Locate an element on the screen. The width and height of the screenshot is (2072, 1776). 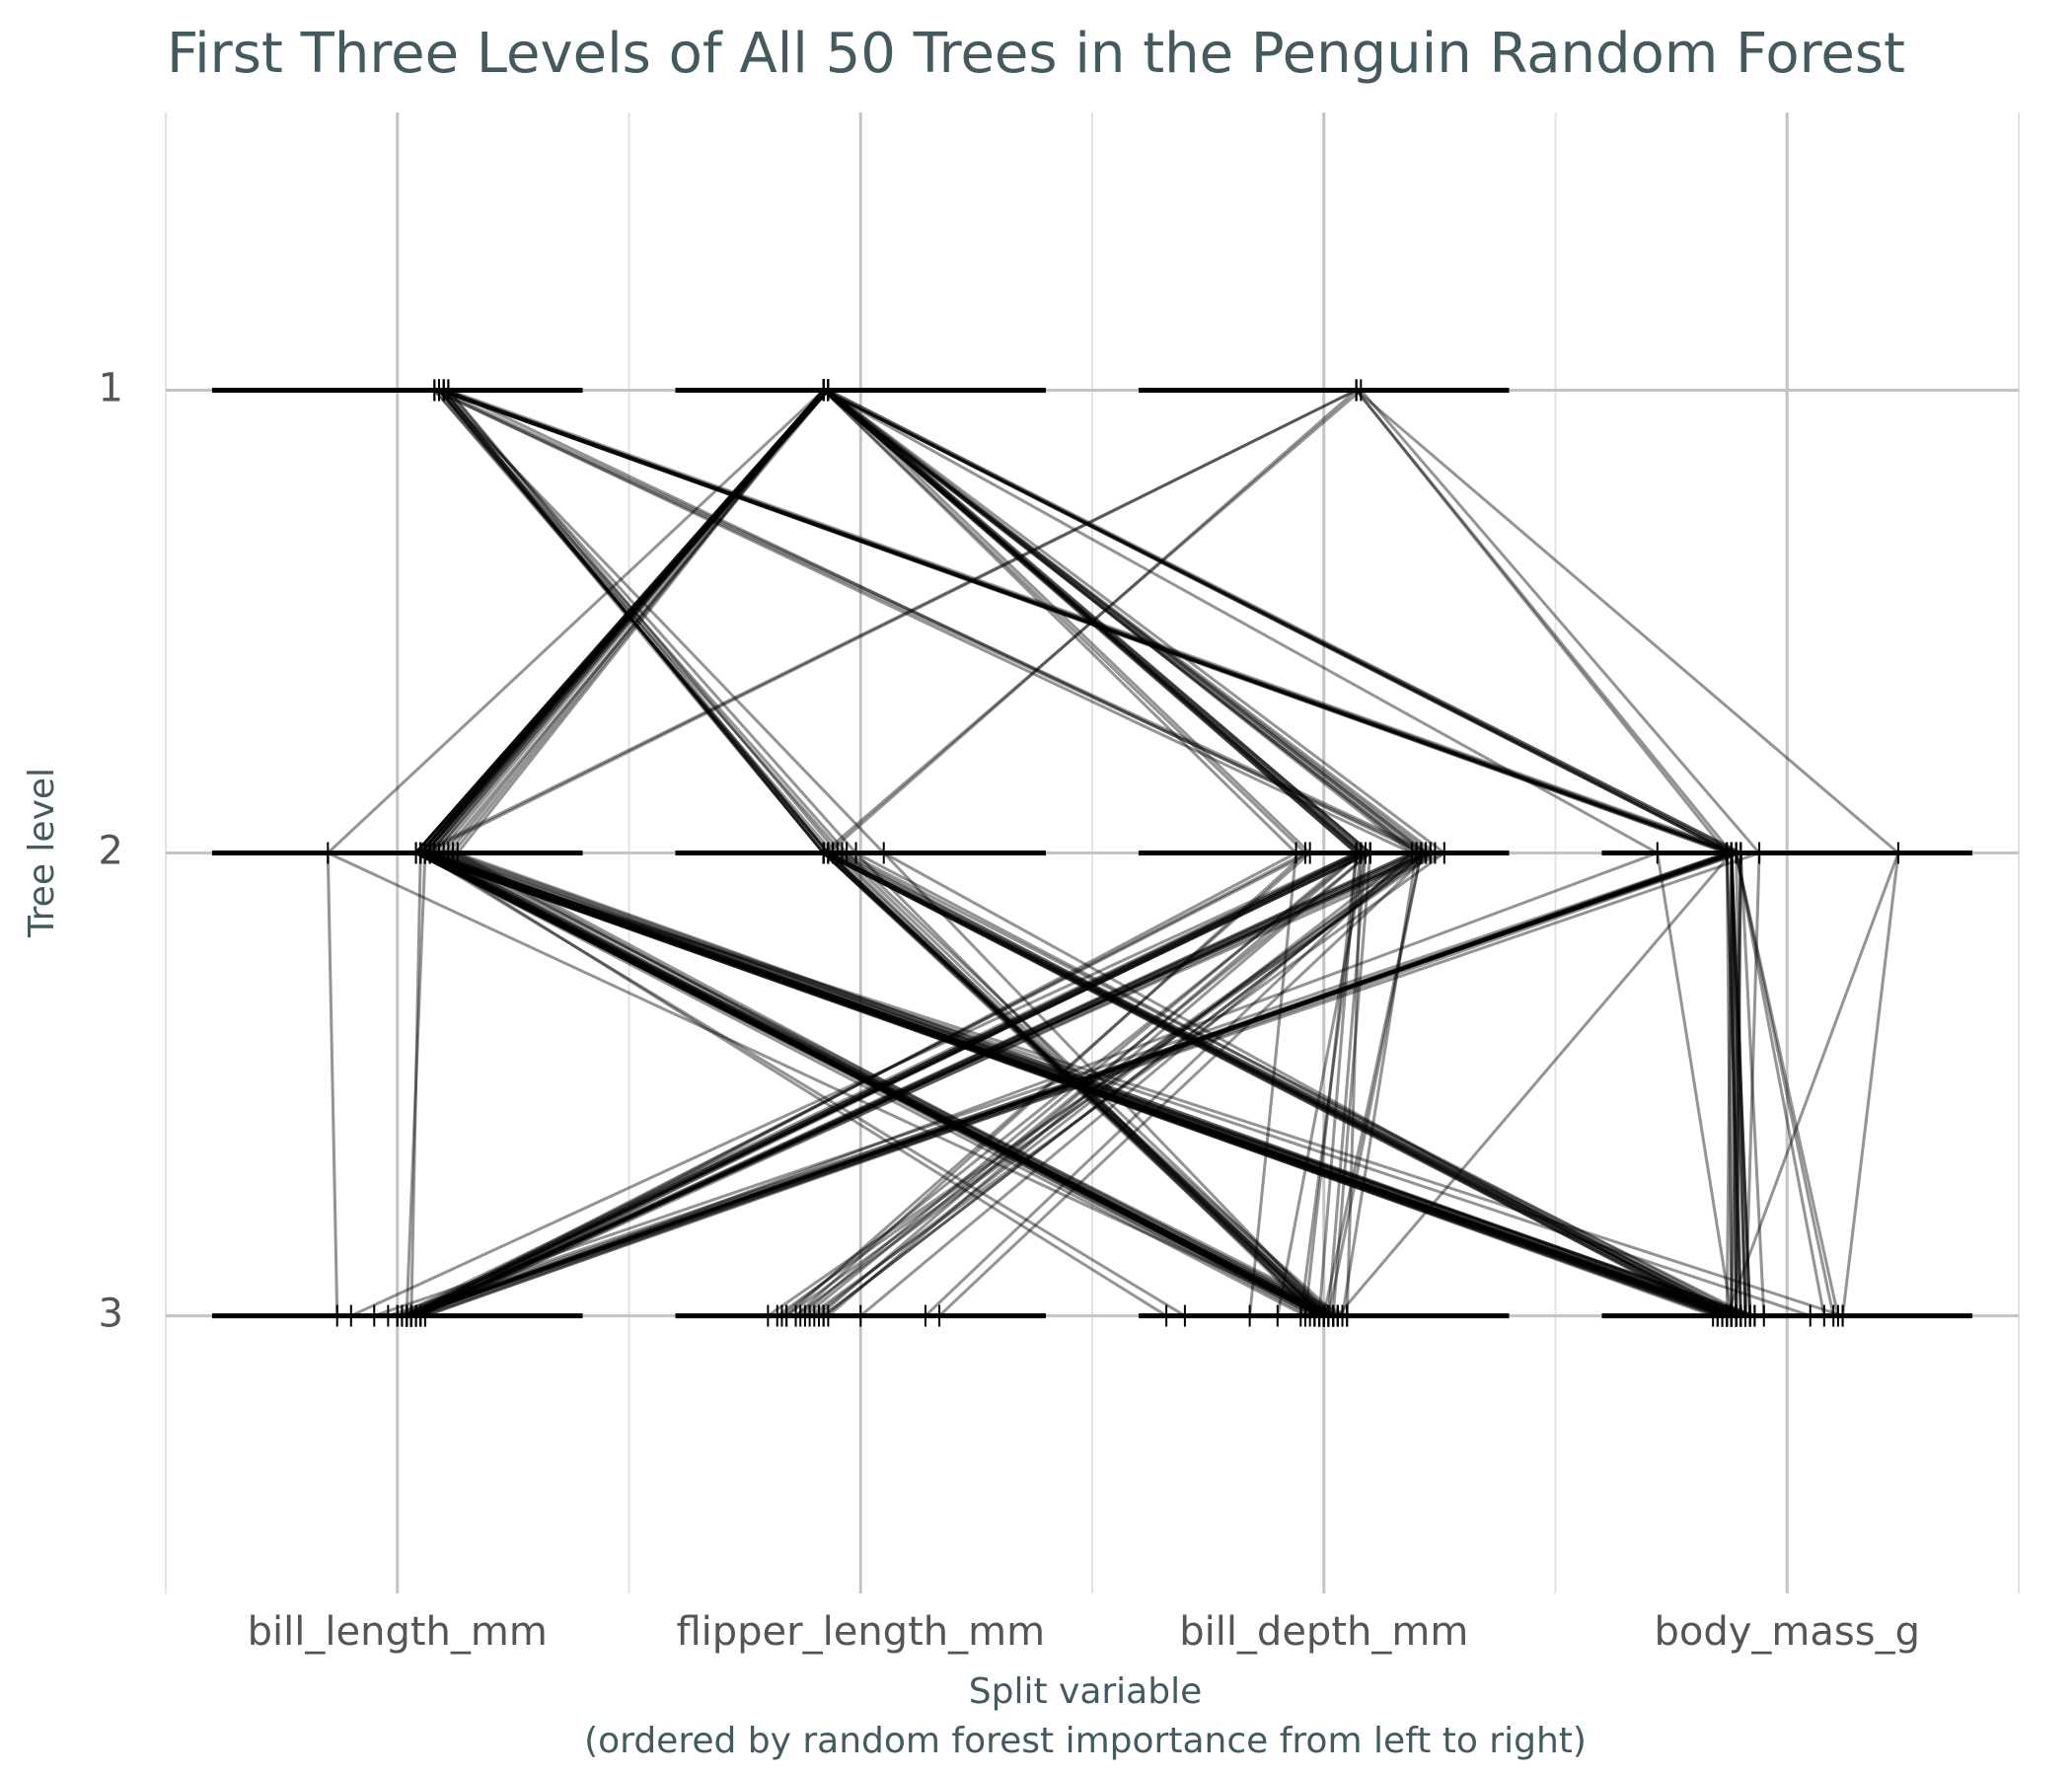
x-tick-label: flipper_length_mm is located at coordinates (861, 1632).